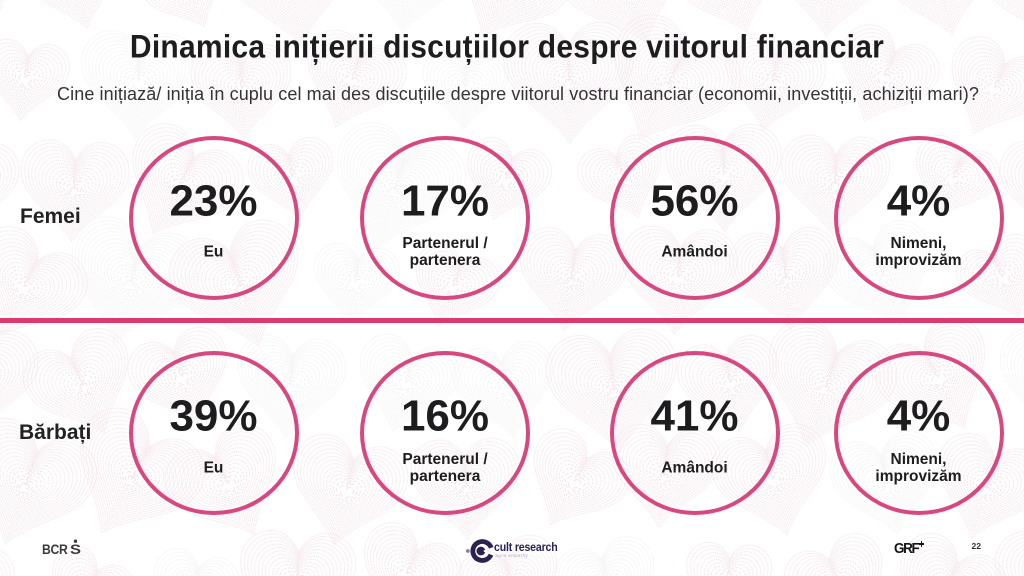 This screenshot has width=1024, height=576. What do you see at coordinates (75, 548) in the screenshot?
I see `svg-text: S` at bounding box center [75, 548].